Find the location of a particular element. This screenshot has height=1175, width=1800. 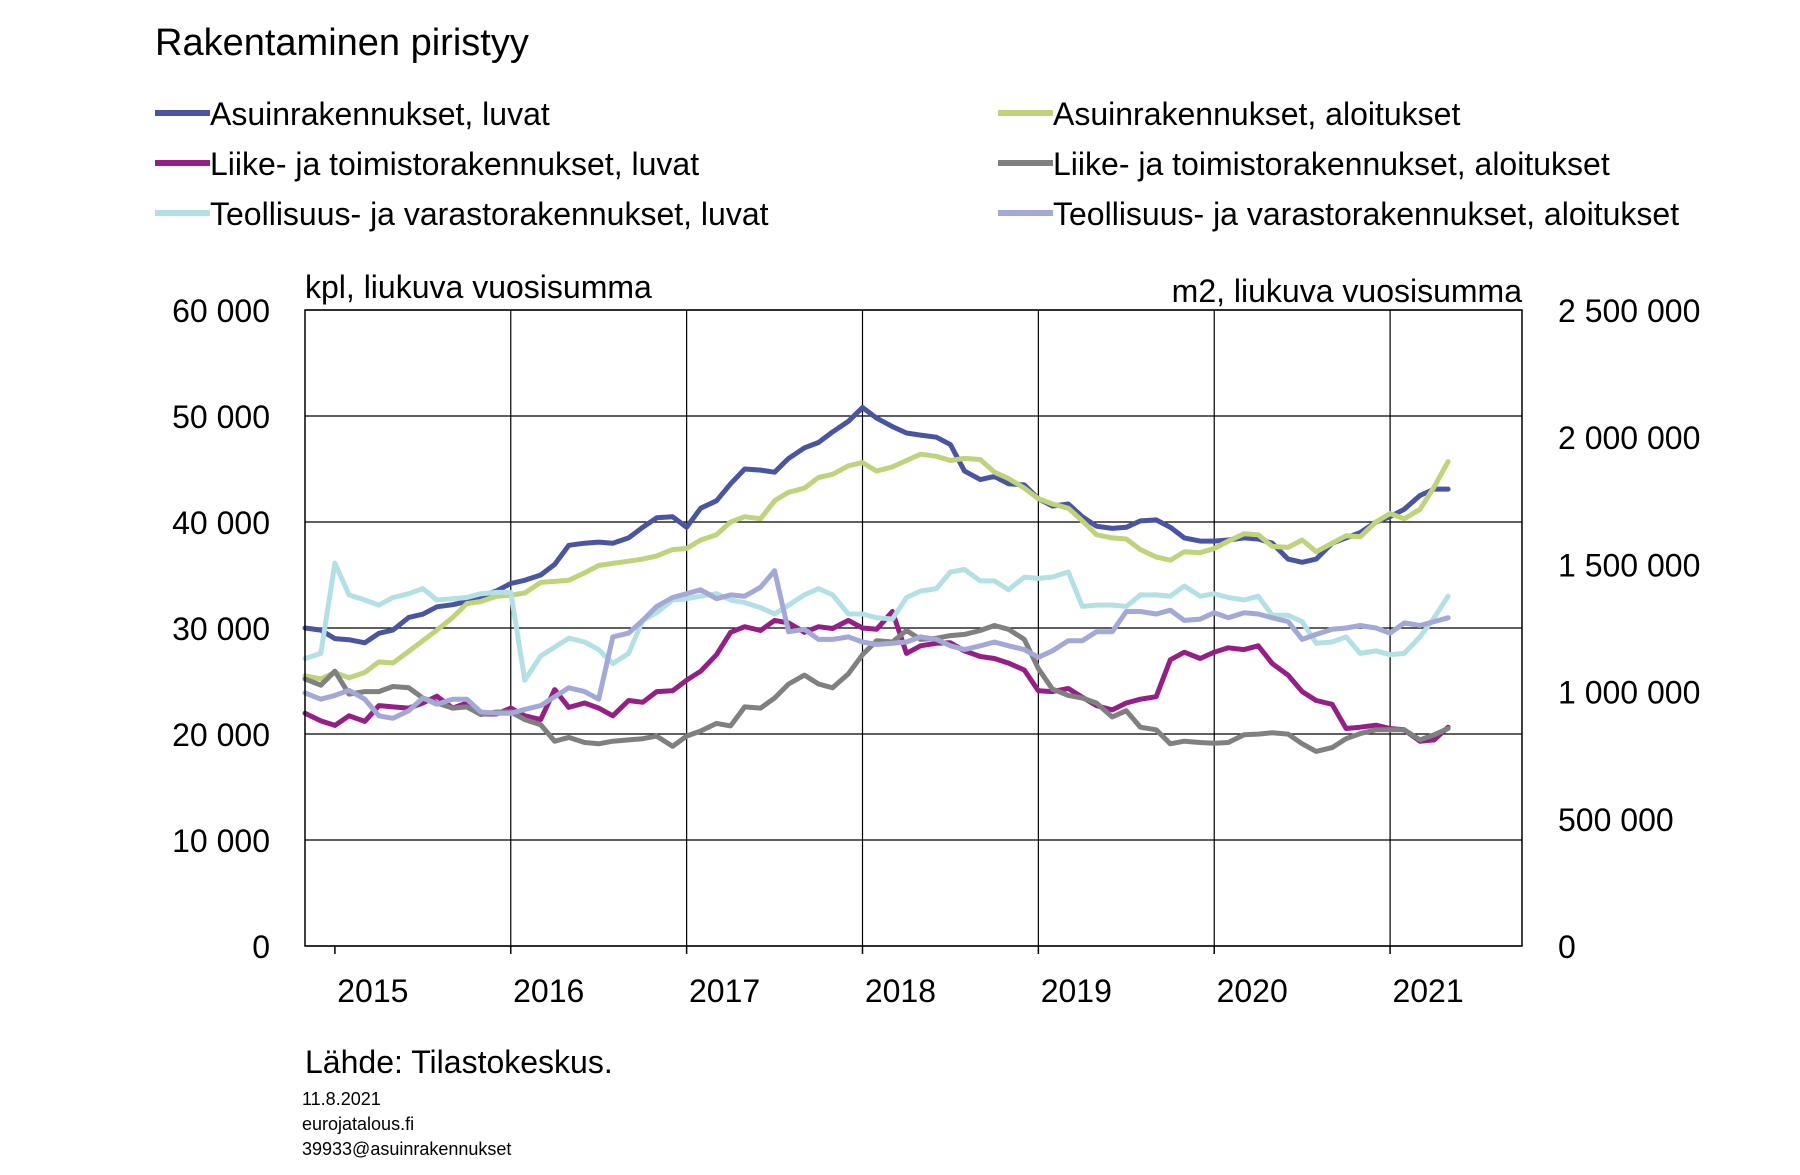

y-left-tick-label: 30 000 is located at coordinates (221, 629).